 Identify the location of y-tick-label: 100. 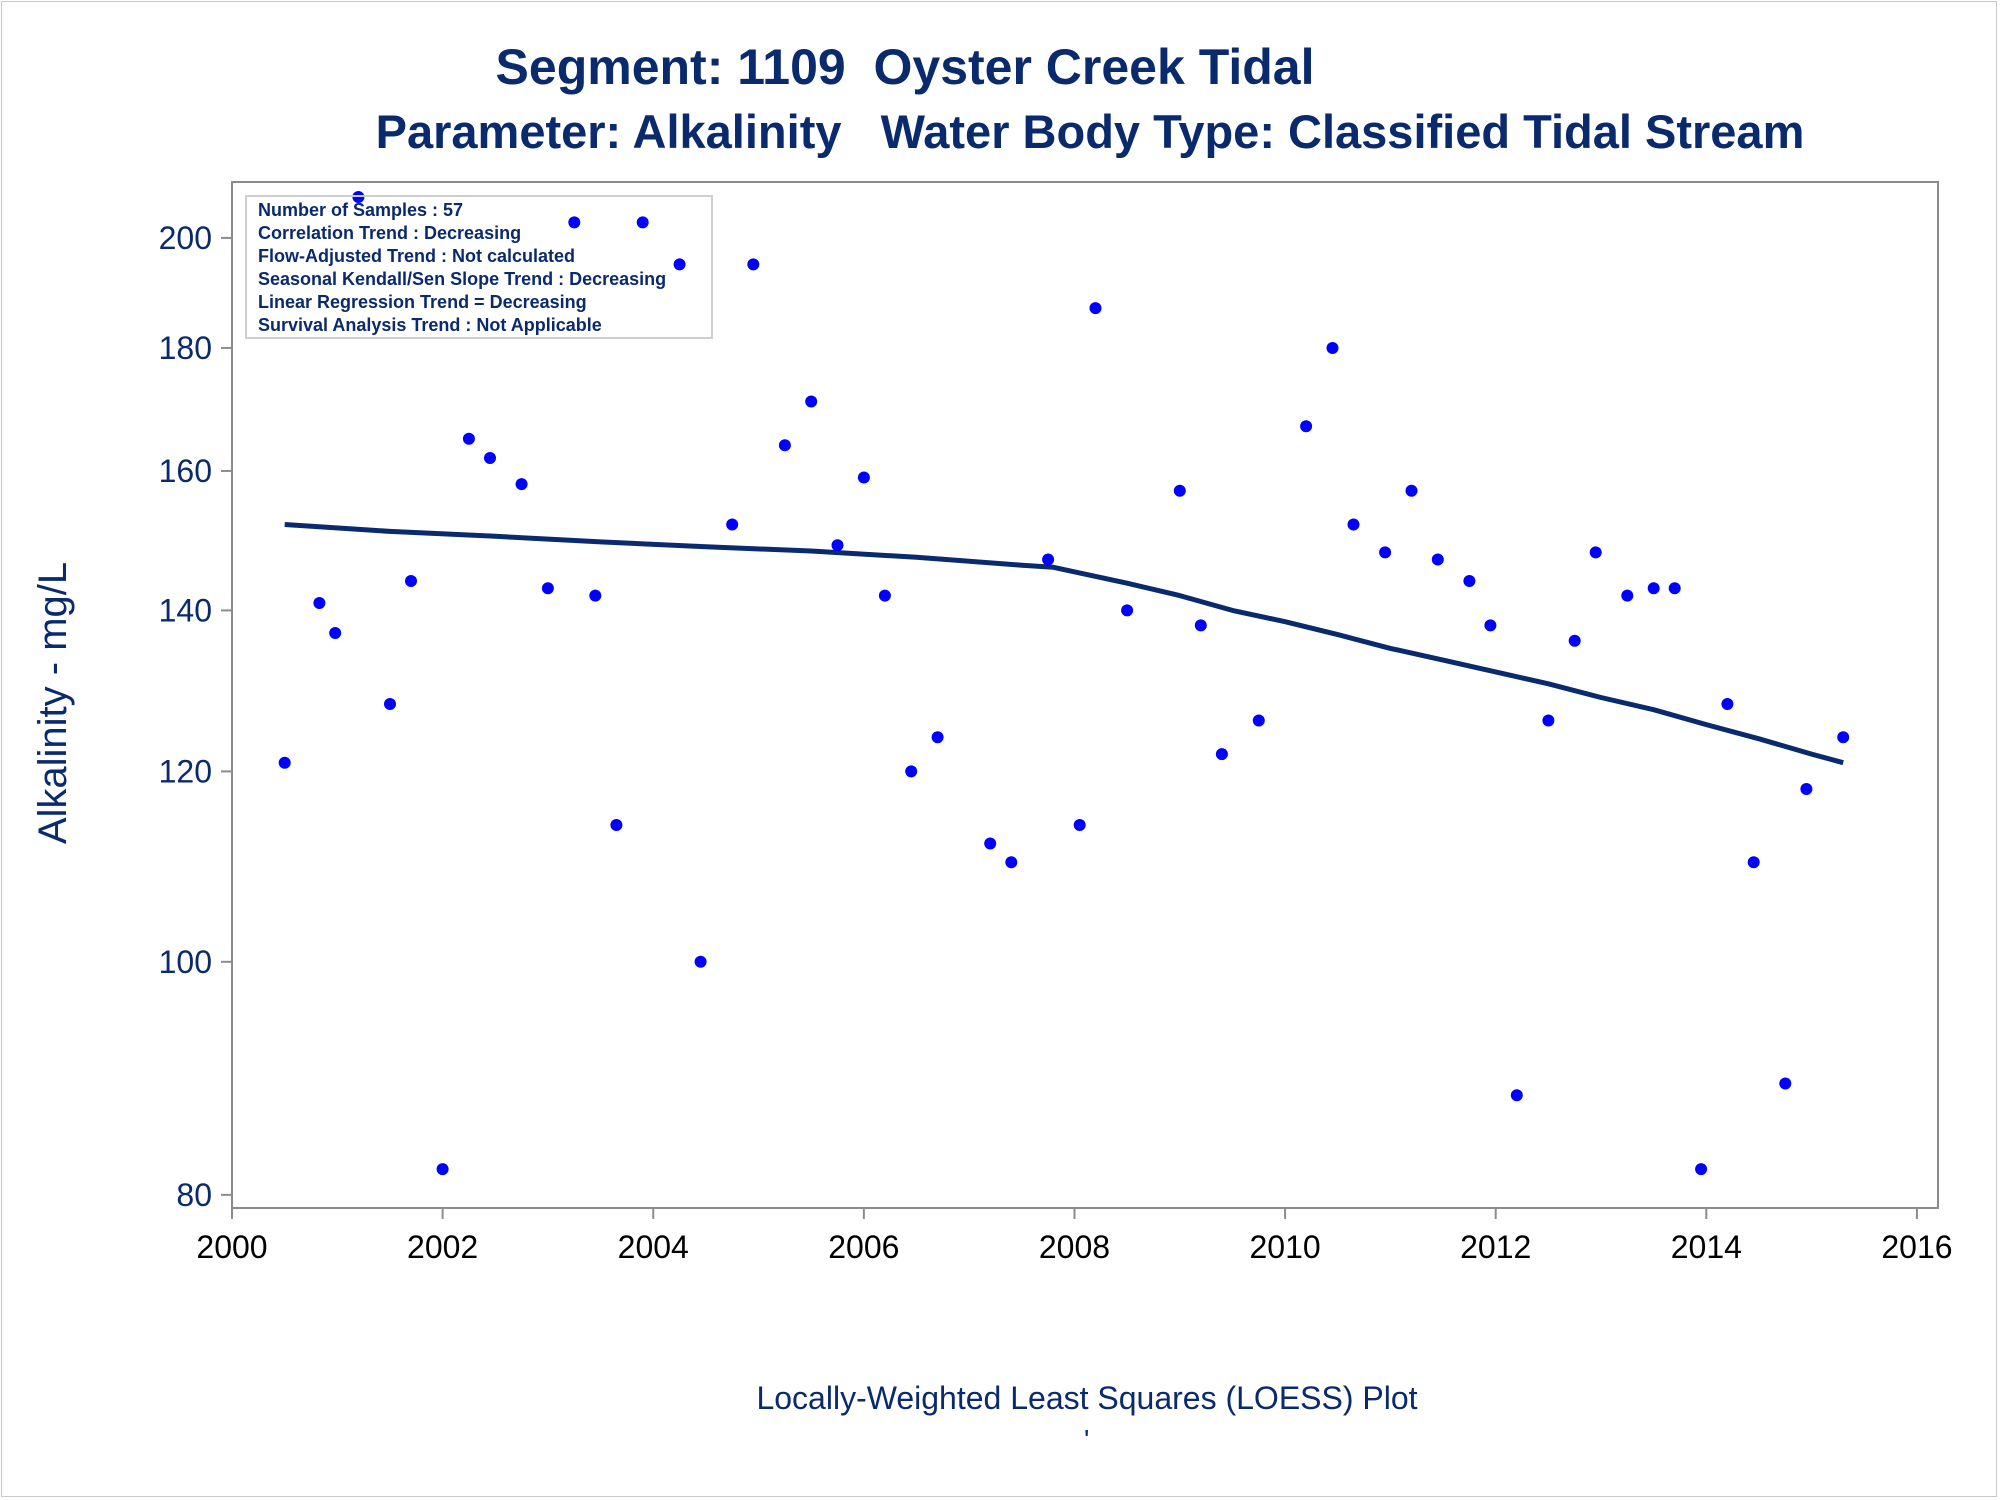
(185, 962).